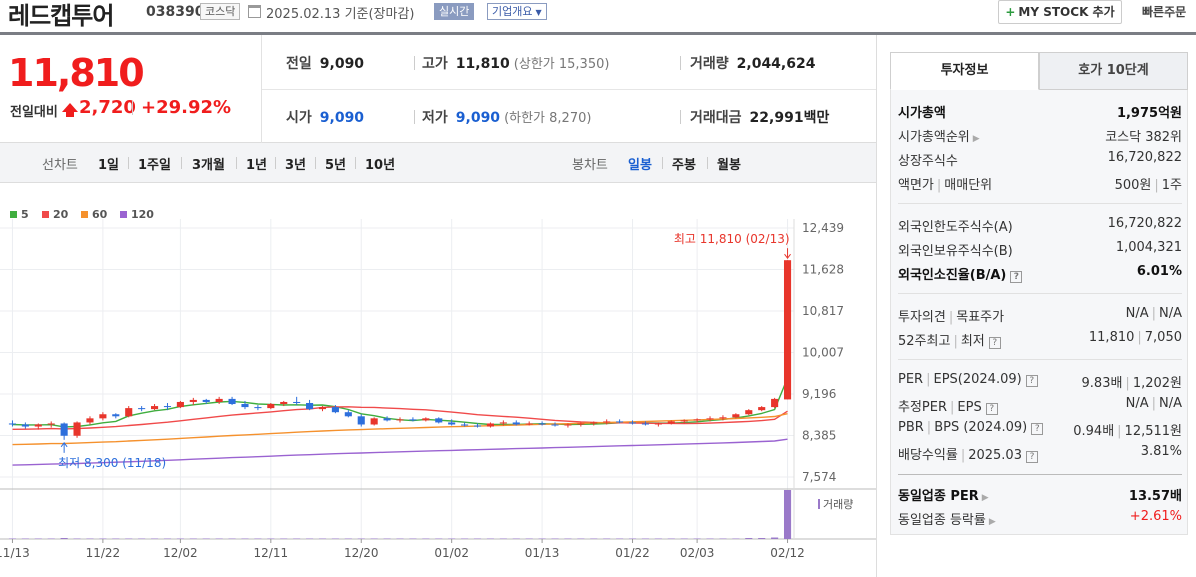 This screenshot has width=1196, height=577. Describe the element at coordinates (154, 165) in the screenshot. I see `period-1w: 1주일` at that location.